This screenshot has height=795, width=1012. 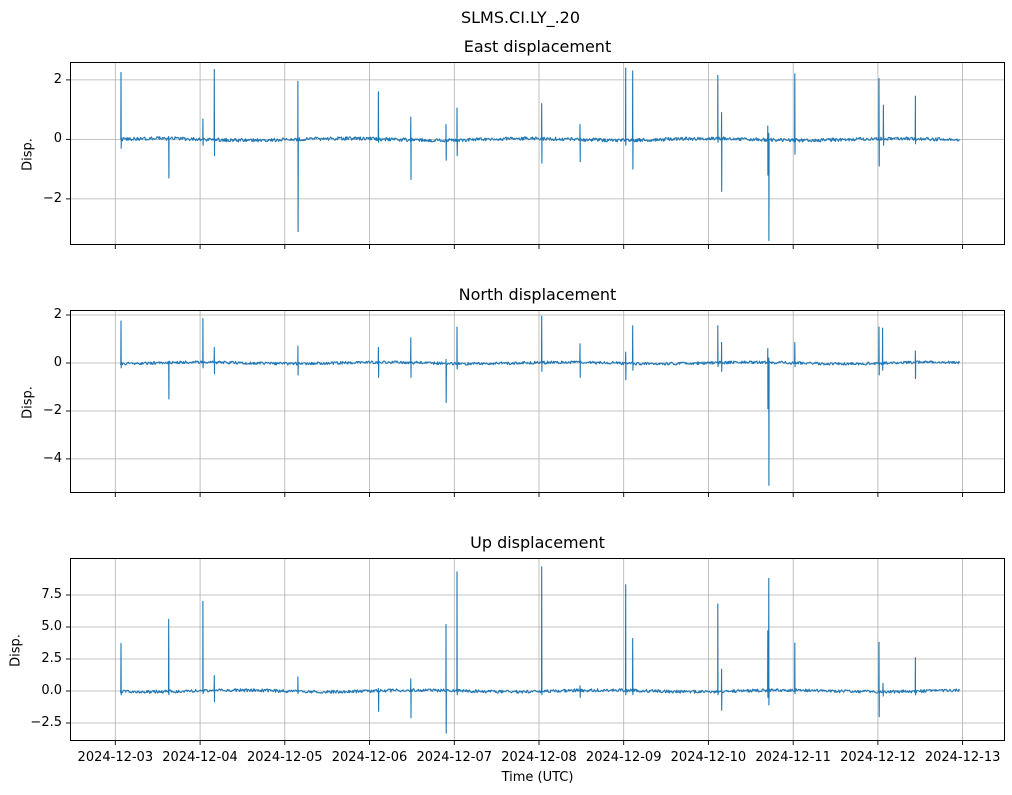 What do you see at coordinates (33, 649) in the screenshot?
I see `y-tick-labels-up: 7.5 5.0 2.5 0.0 −2.5` at bounding box center [33, 649].